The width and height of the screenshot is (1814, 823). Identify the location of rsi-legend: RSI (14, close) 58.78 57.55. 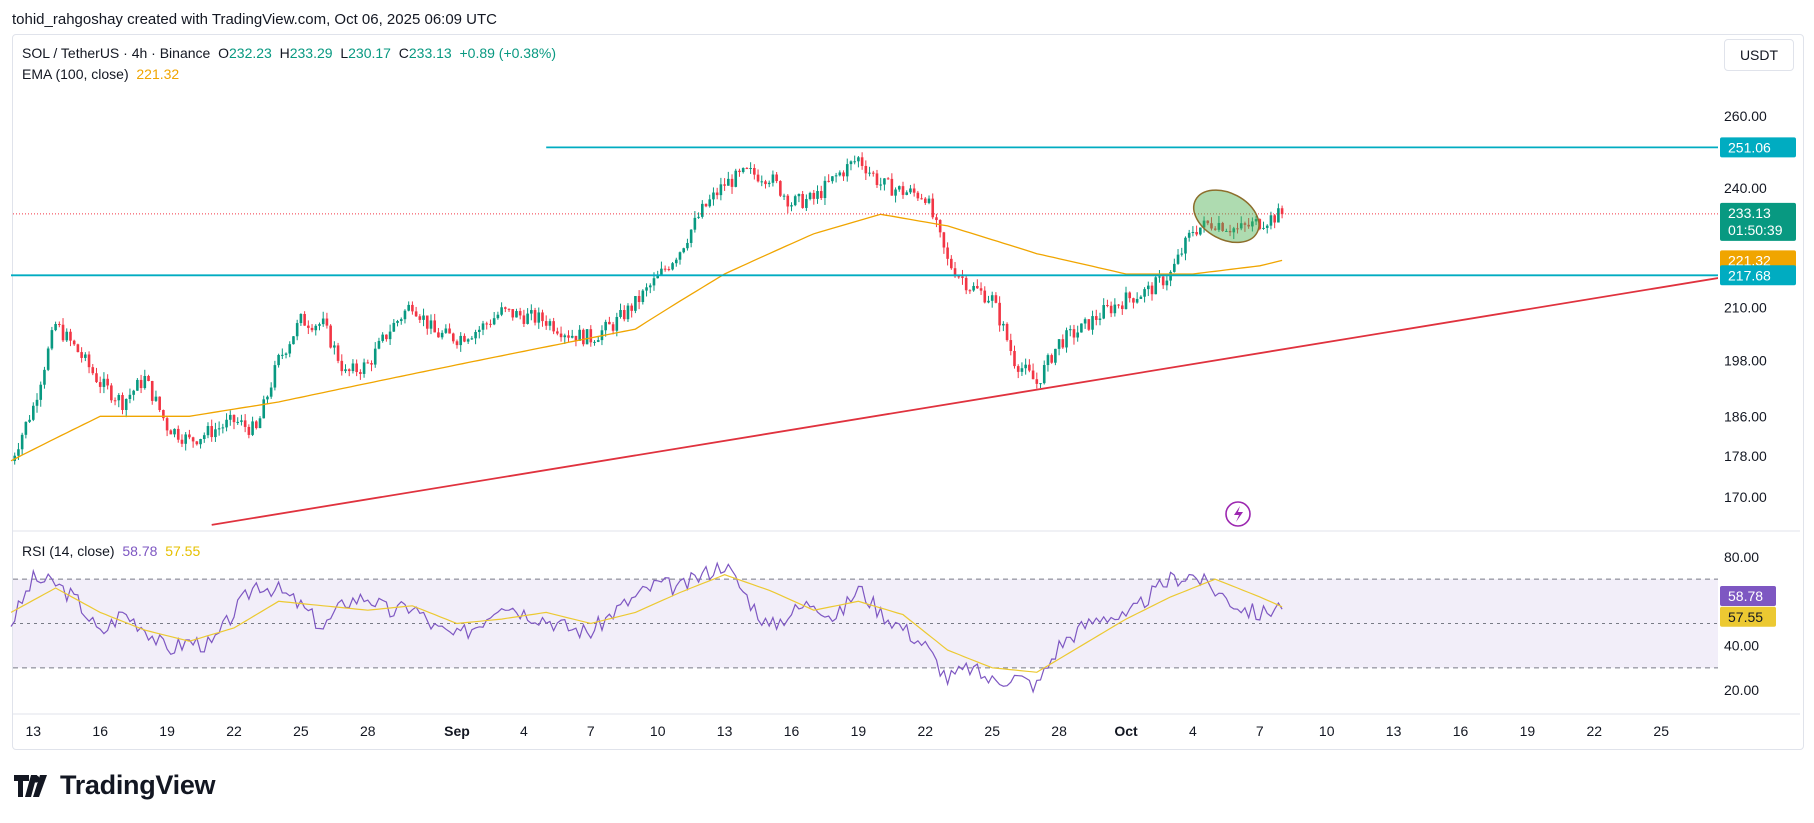
(111, 551).